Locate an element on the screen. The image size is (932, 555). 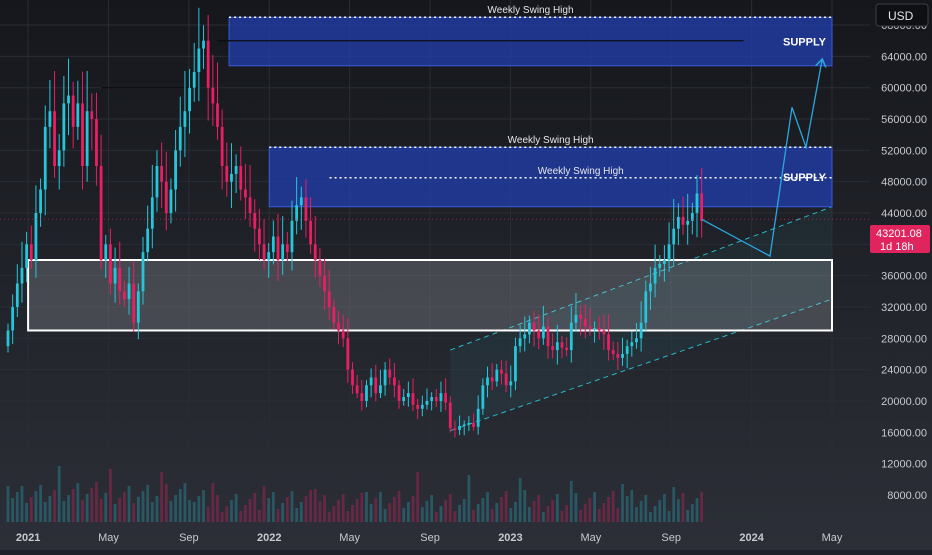
supply-zone-label: SUPPLY is located at coordinates (805, 43).